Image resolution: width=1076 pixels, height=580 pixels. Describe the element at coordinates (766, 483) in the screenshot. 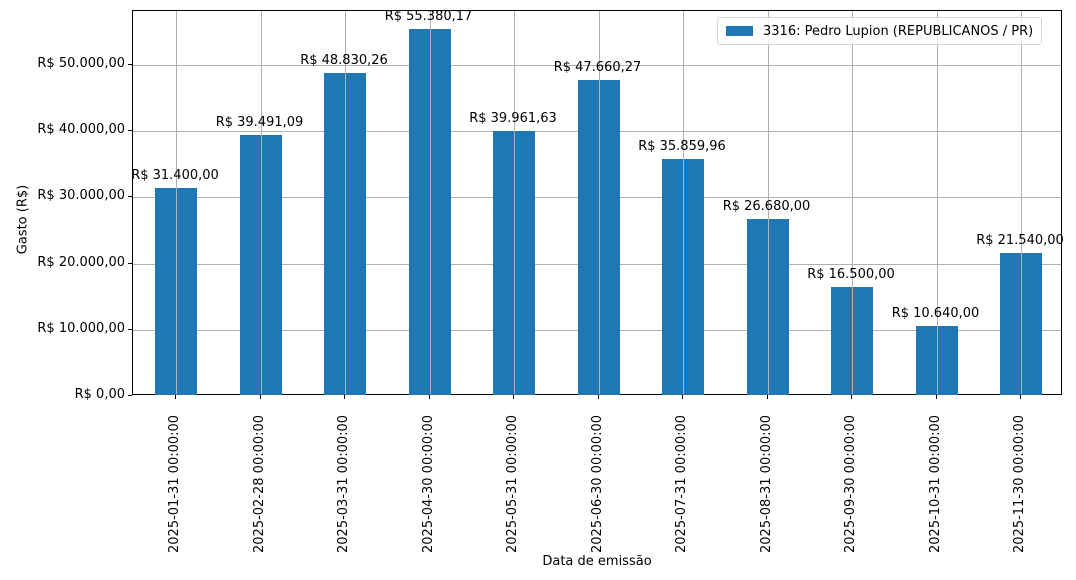

I see `x-tick-label: 2025-08-31 00:00:00` at that location.